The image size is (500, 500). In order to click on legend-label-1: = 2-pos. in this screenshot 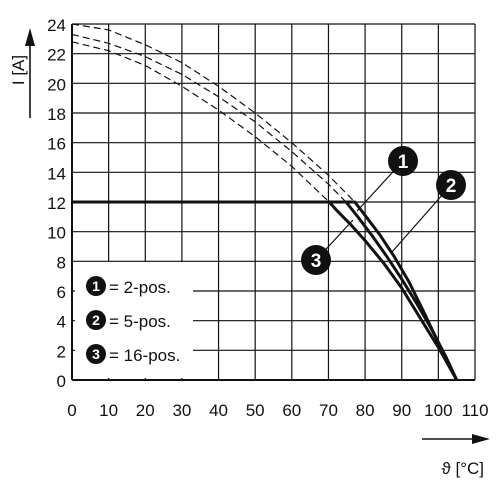, I will do `click(140, 287)`.